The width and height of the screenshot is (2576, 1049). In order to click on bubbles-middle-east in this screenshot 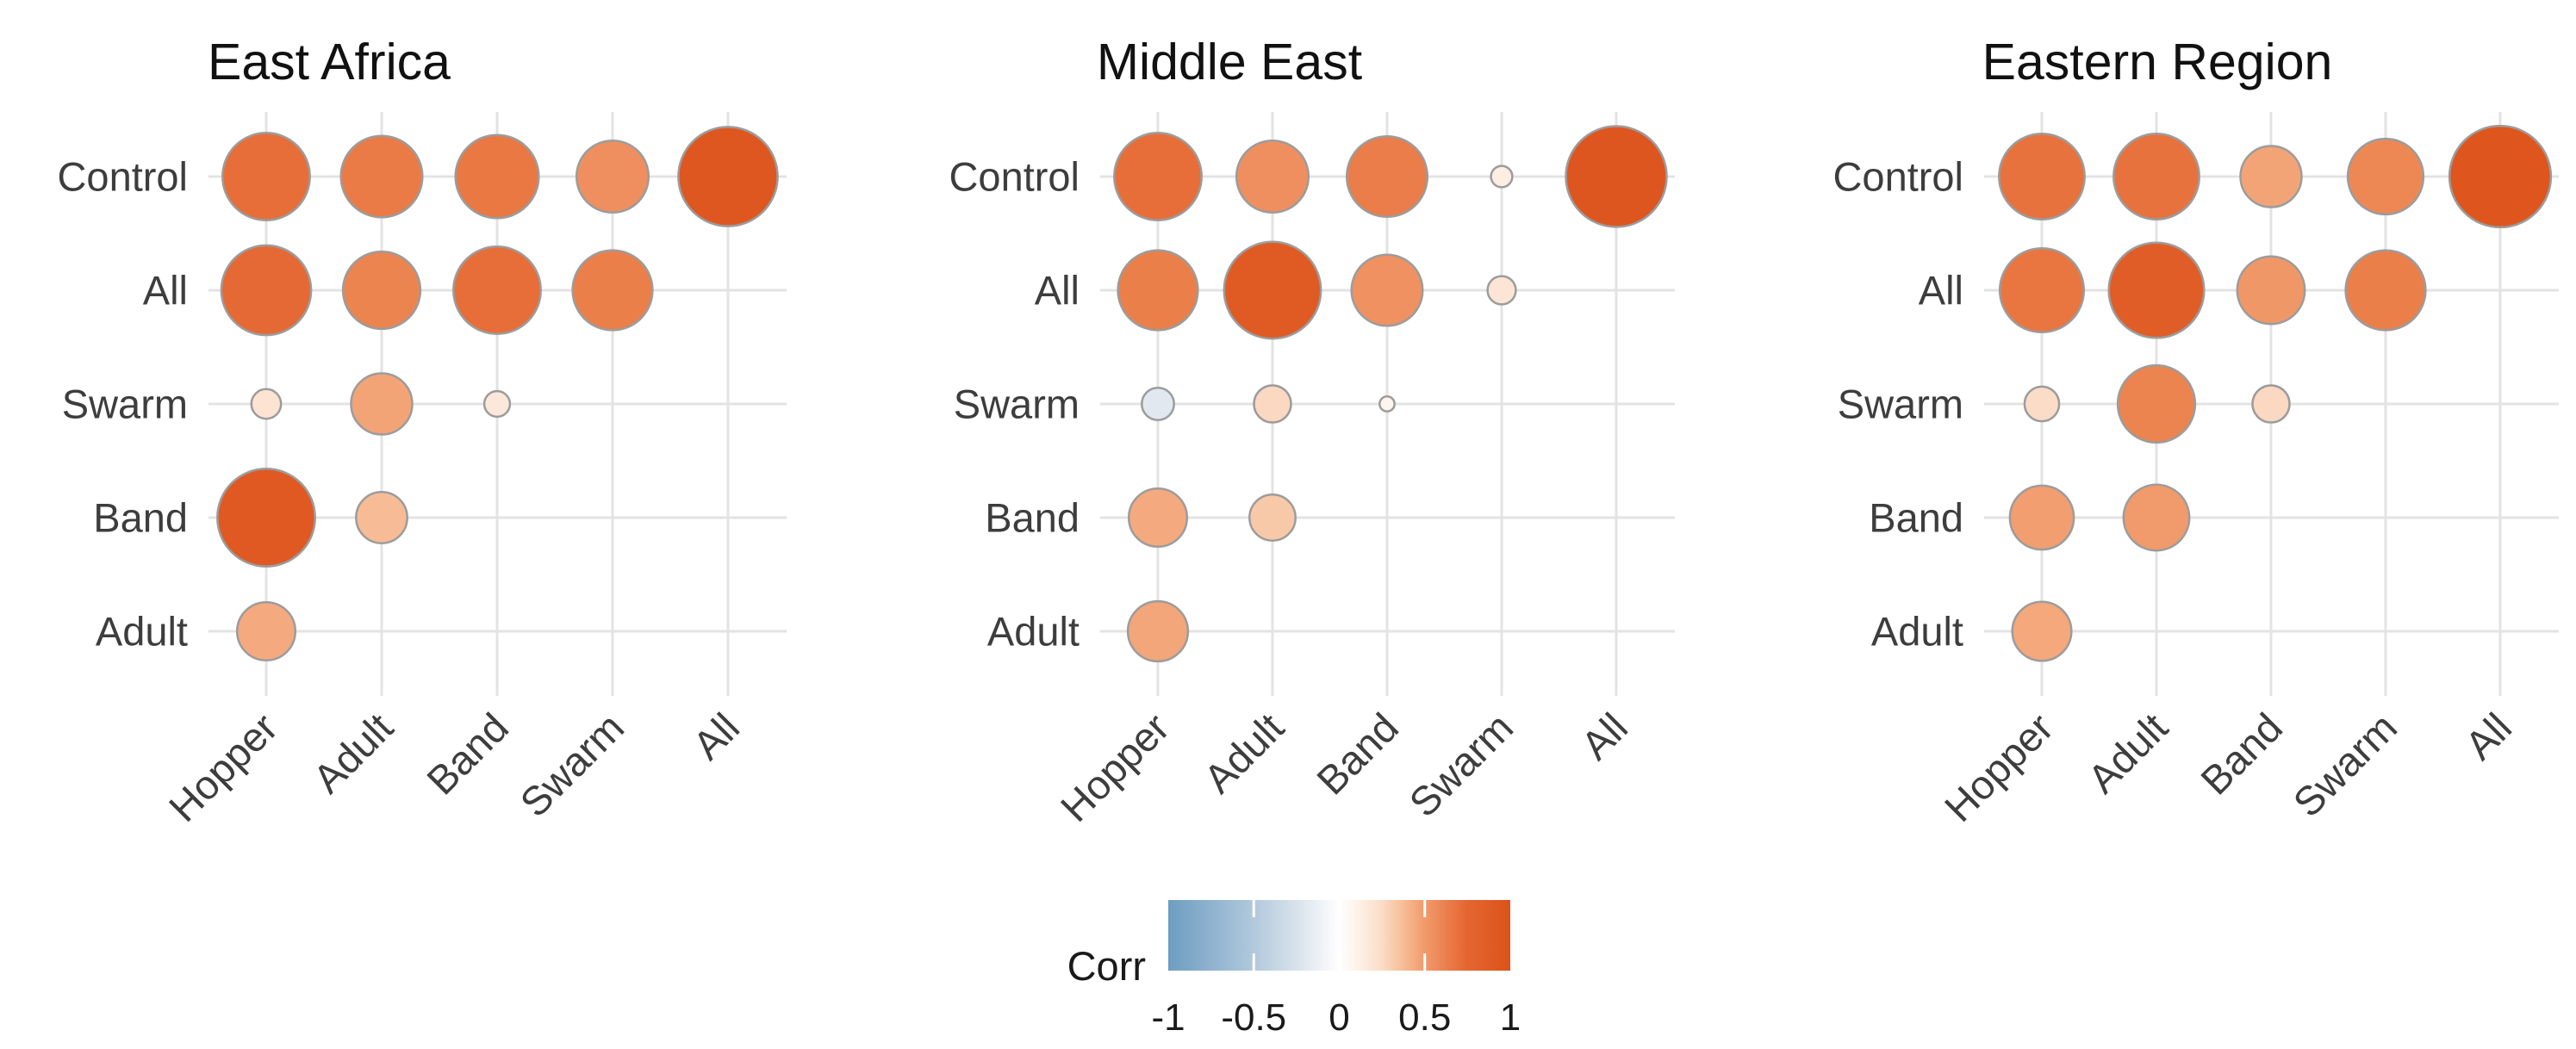, I will do `click(1391, 394)`.